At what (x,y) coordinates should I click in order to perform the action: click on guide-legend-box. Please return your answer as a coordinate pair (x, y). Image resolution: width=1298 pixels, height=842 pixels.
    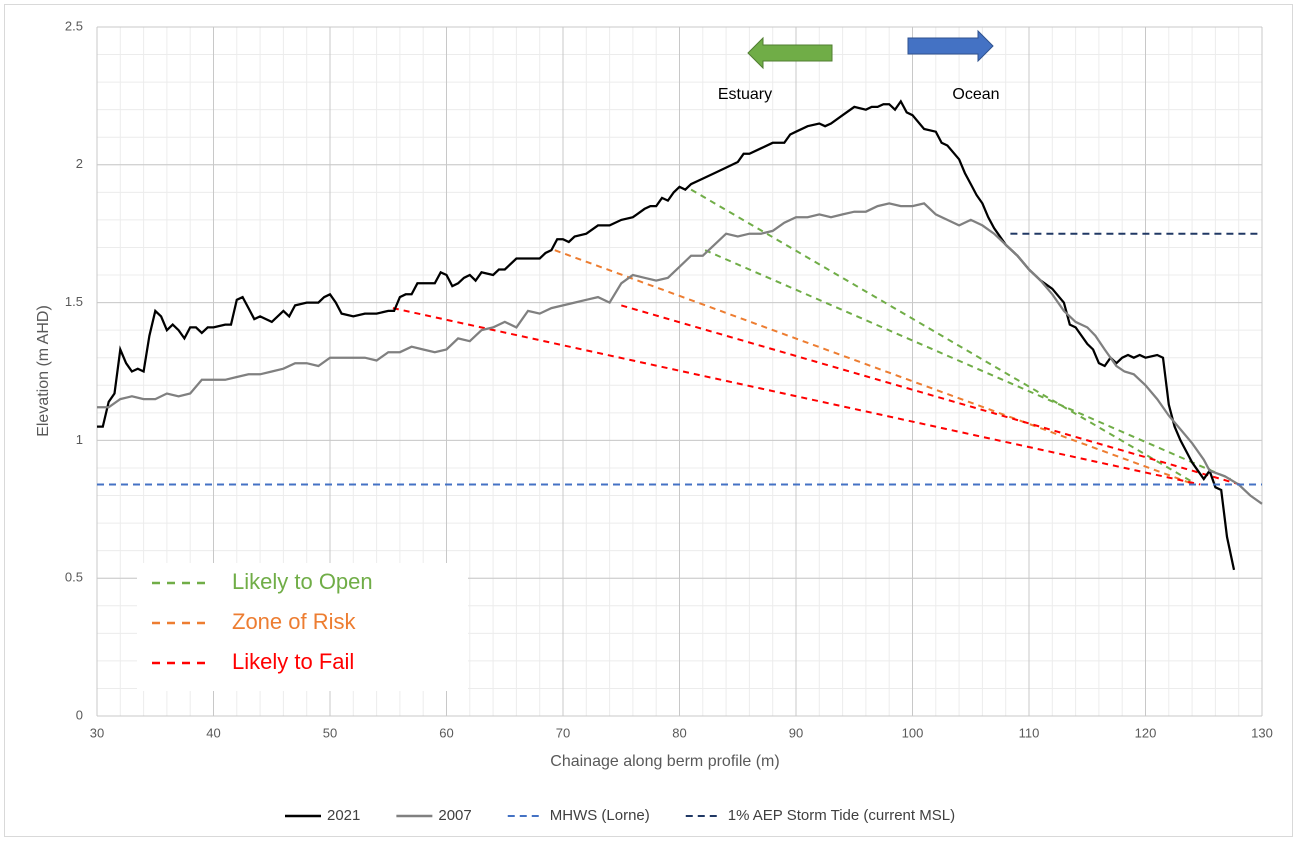
    Looking at the image, I should click on (302, 627).